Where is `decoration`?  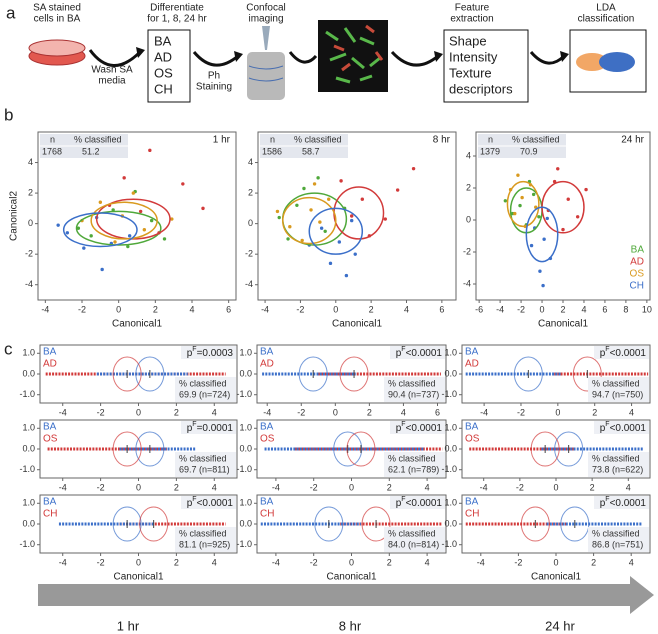 decoration is located at coordinates (592, 62).